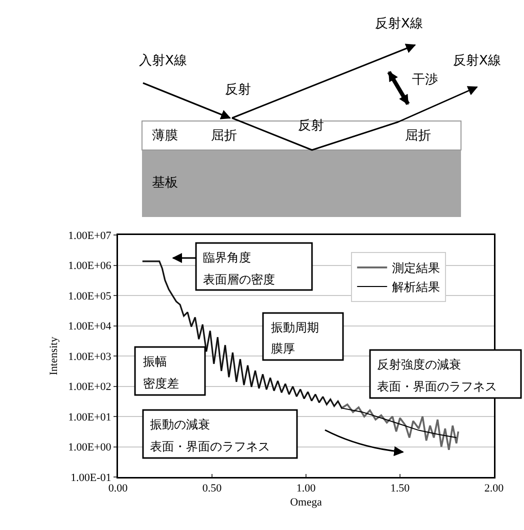  Describe the element at coordinates (161, 383) in the screenshot. I see `annotation: 密度差` at that location.